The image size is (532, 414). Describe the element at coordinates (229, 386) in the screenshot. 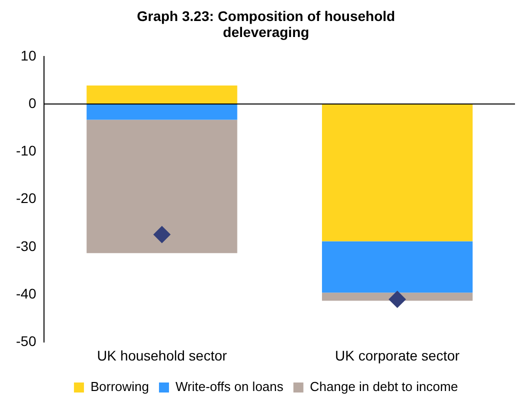

I see `legend-label: Write-offs on loans` at that location.